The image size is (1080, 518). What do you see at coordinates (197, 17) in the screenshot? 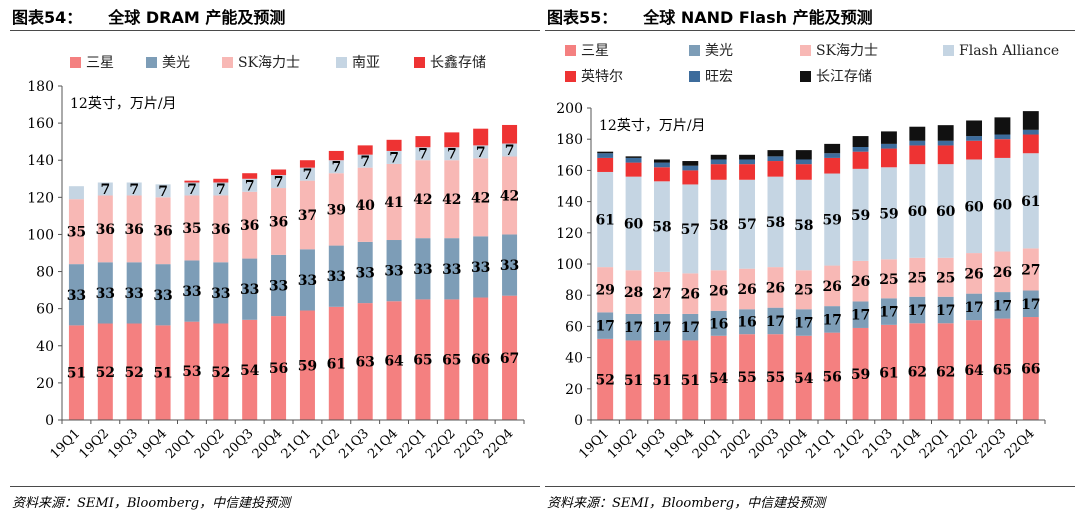
I see `dram-title-text: 全球 DRAM 产能及预测` at bounding box center [197, 17].